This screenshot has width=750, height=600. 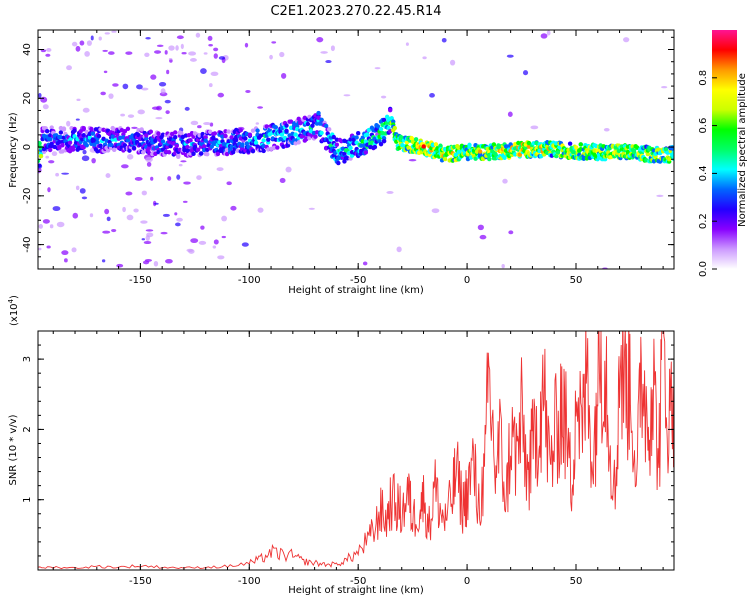 What do you see at coordinates (467, 581) in the screenshot?
I see `x-tick-label: 0` at bounding box center [467, 581].